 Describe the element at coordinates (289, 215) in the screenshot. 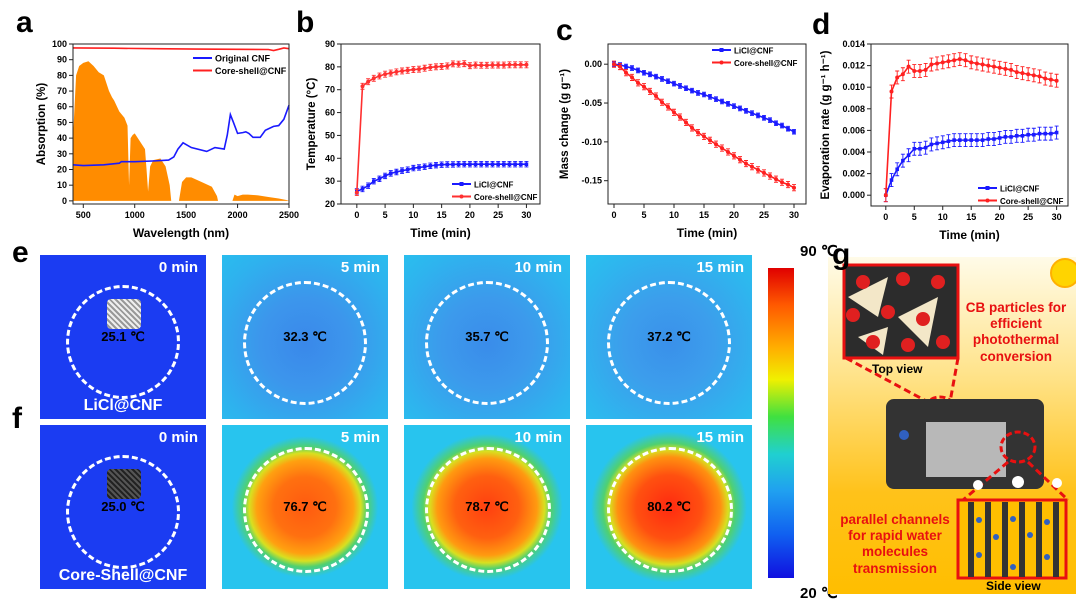

I see `x-tick-label: 2500` at that location.